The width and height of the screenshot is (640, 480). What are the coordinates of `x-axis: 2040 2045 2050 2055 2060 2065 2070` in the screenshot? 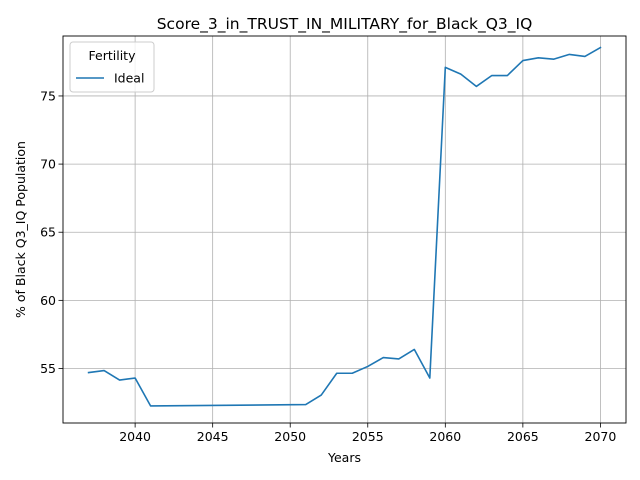 It's located at (367, 433).